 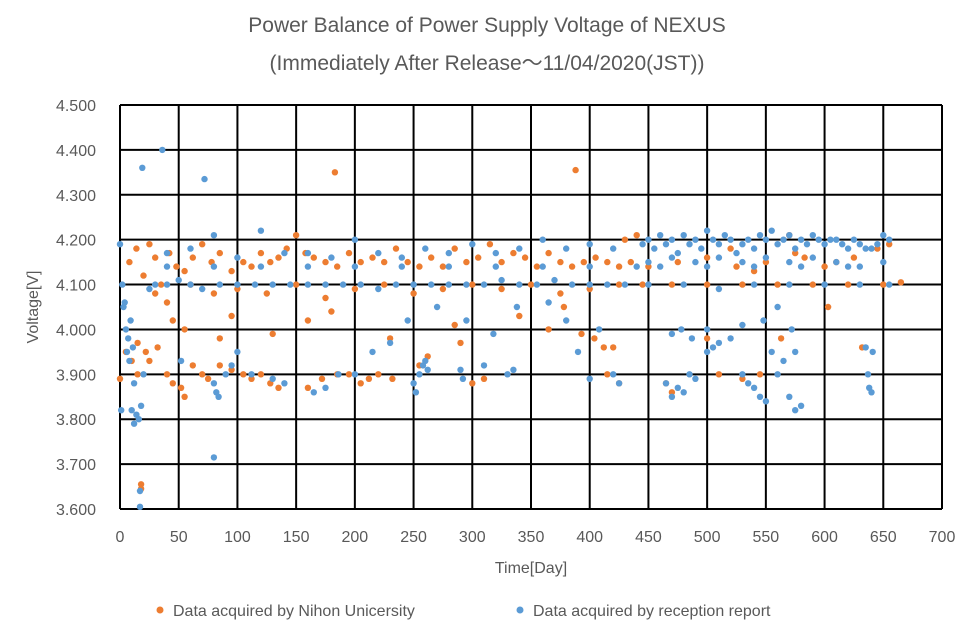 What do you see at coordinates (179, 537) in the screenshot?
I see `x-tick-label: 50` at bounding box center [179, 537].